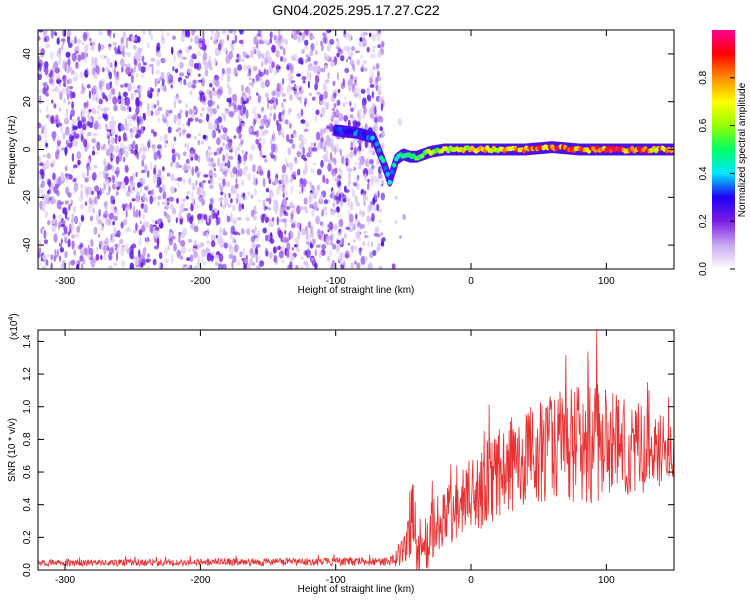 The width and height of the screenshot is (750, 600). I want to click on y-tick-label: 1.4, so click(27, 341).